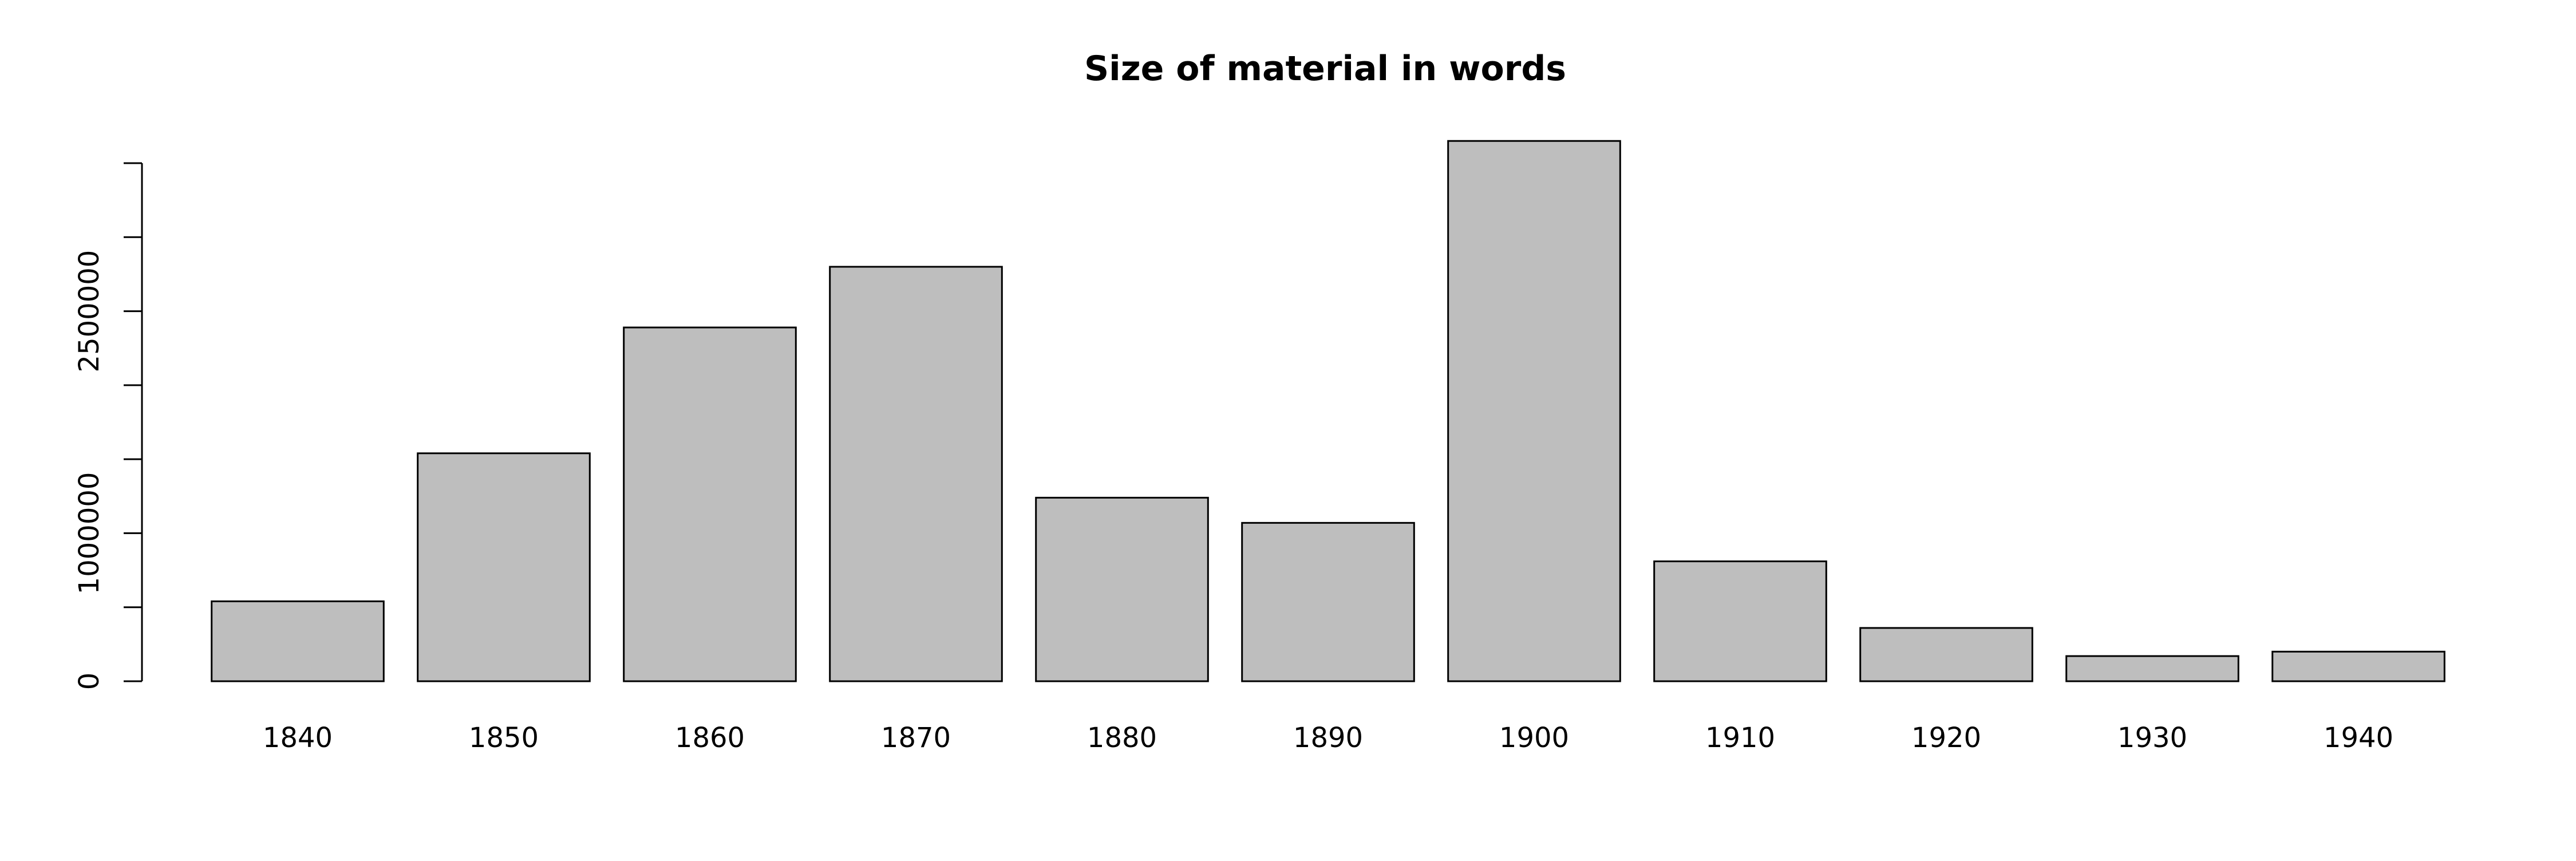 The width and height of the screenshot is (2576, 861). I want to click on bar-1900, so click(1534, 411).